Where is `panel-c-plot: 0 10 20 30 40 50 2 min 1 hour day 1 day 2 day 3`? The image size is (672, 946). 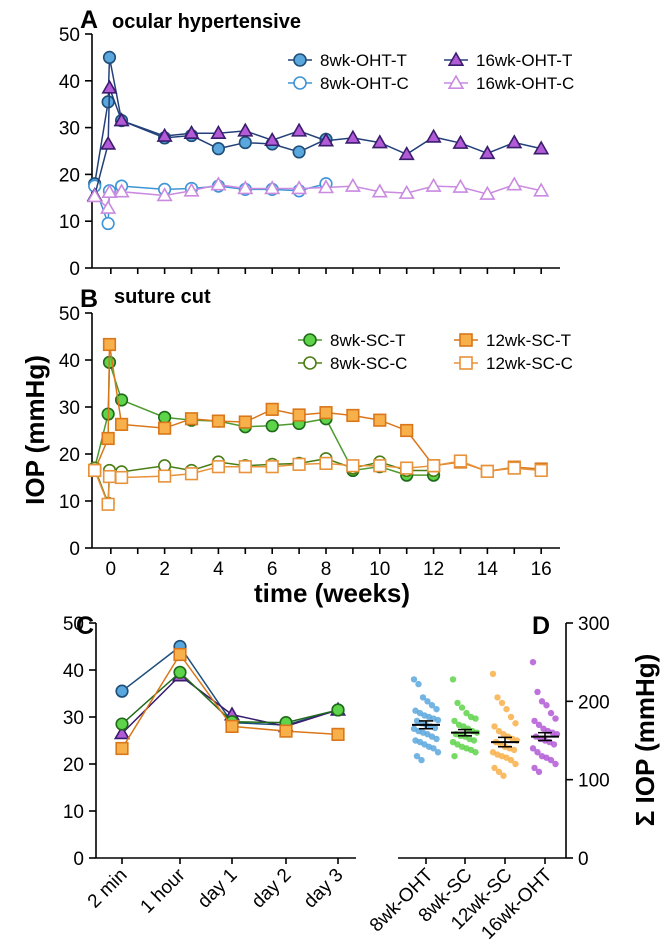 panel-c-plot: 0 10 20 30 40 50 2 min 1 hour day 1 day 2 day 3 is located at coordinates (209, 766).